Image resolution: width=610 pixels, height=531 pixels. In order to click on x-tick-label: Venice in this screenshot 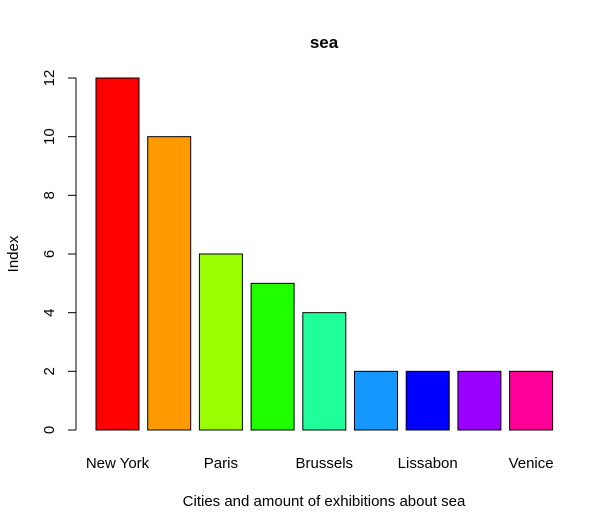, I will do `click(531, 463)`.